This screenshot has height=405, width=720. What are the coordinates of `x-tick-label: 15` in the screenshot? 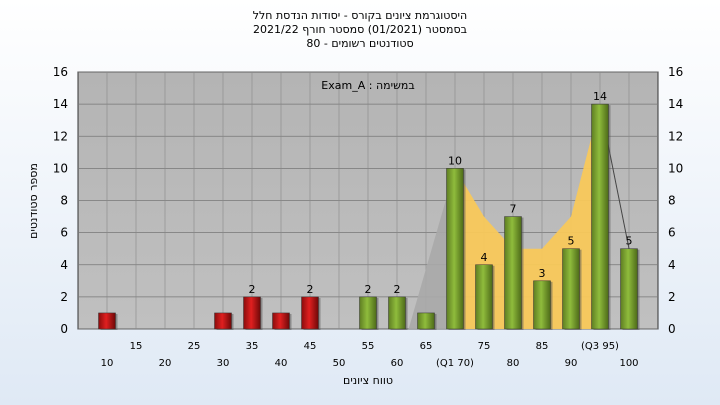 It's located at (136, 346).